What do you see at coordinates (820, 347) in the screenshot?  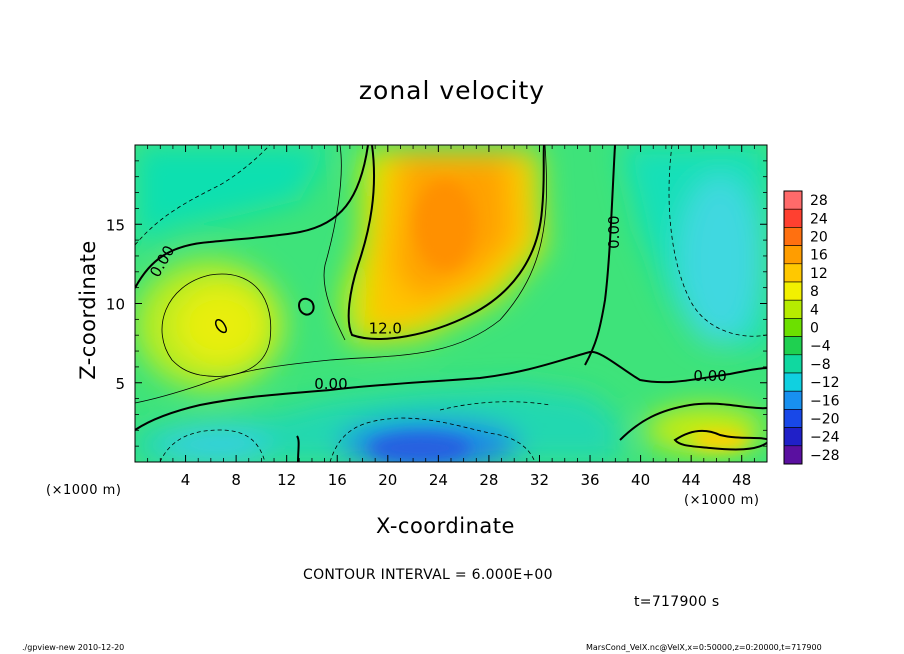 I see `colorbar-label: −4` at bounding box center [820, 347].